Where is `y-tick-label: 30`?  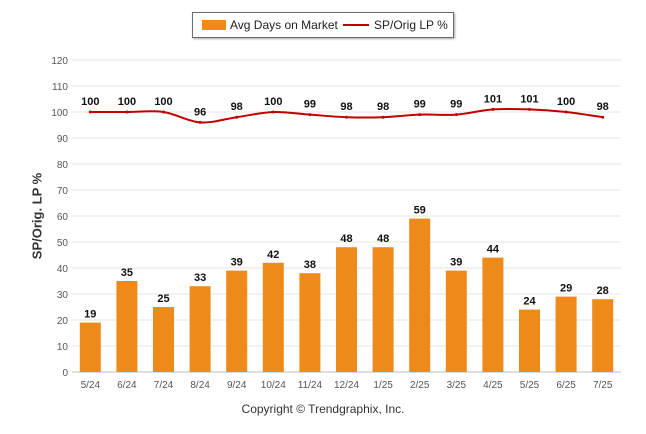 y-tick-label: 30 is located at coordinates (63, 295).